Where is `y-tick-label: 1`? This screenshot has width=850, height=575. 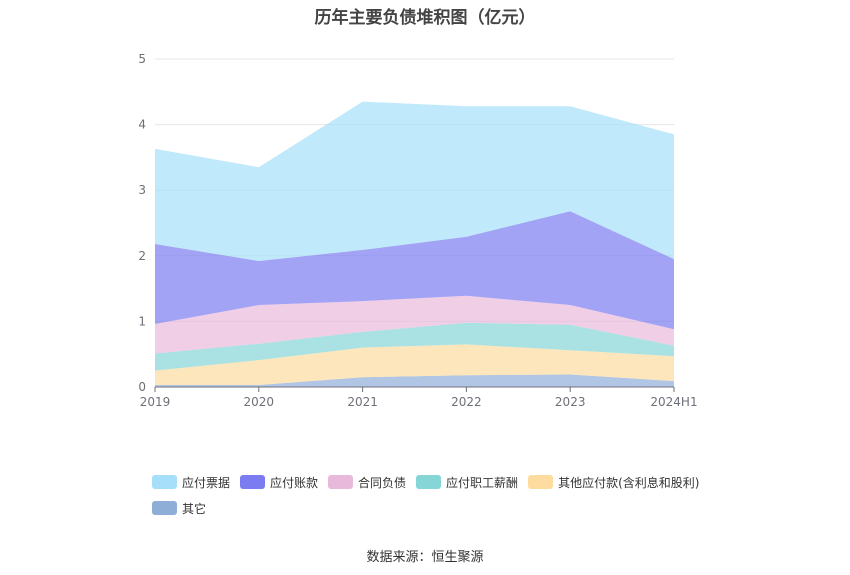 y-tick-label: 1 is located at coordinates (142, 321).